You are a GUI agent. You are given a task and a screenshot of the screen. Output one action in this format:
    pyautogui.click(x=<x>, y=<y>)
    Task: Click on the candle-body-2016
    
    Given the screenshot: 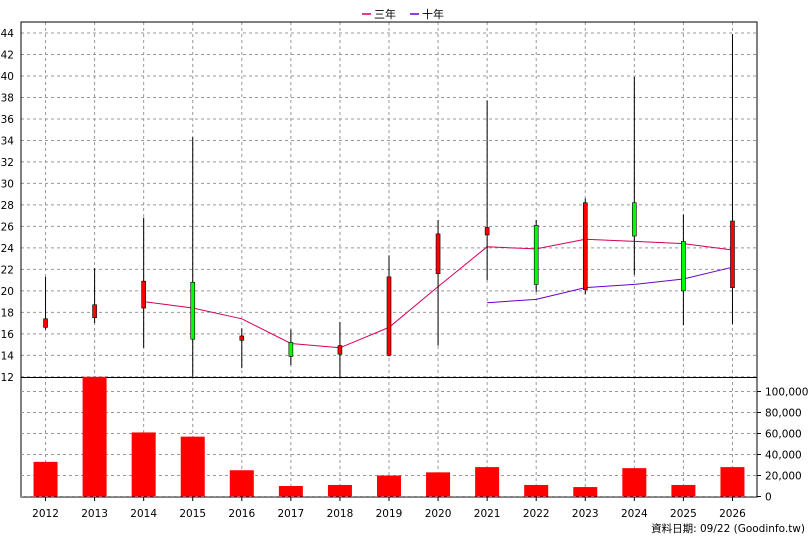 What is the action you would take?
    pyautogui.click(x=242, y=338)
    